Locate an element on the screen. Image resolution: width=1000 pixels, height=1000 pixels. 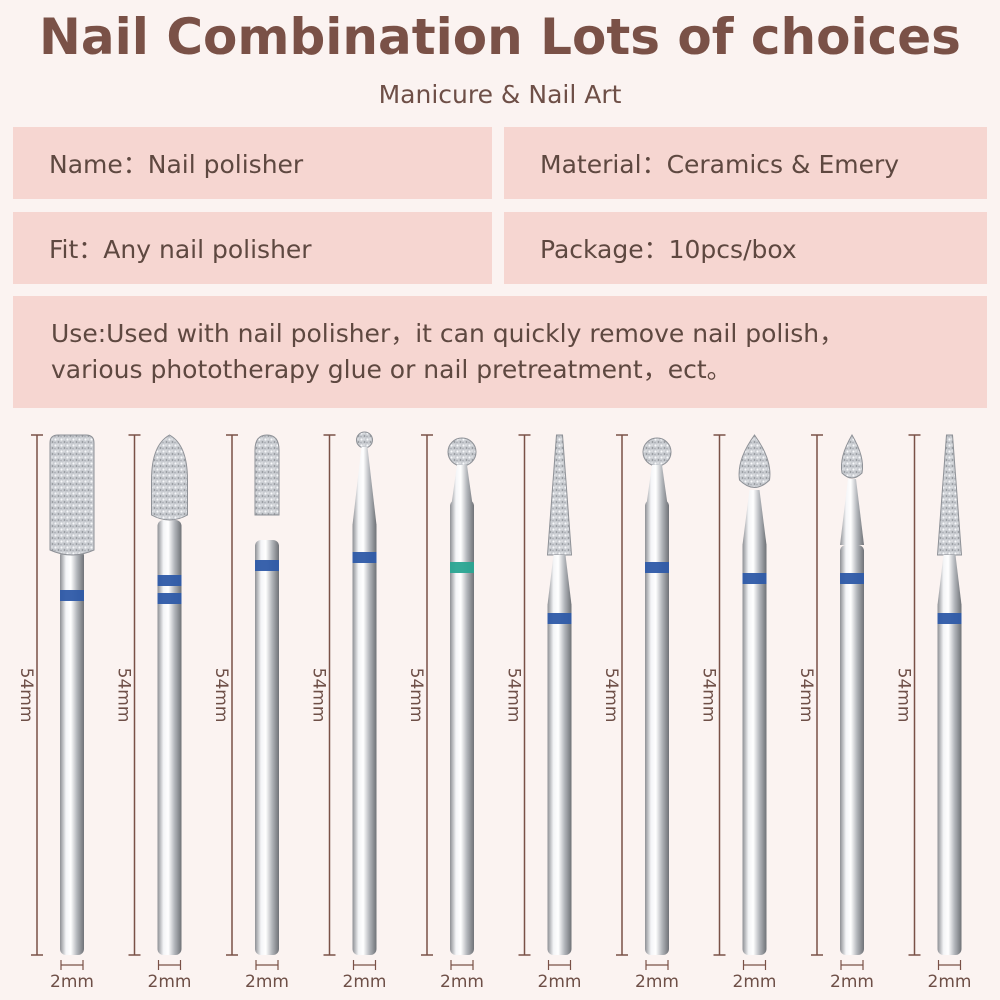
bit-head-cylinder is located at coordinates (72, 495).